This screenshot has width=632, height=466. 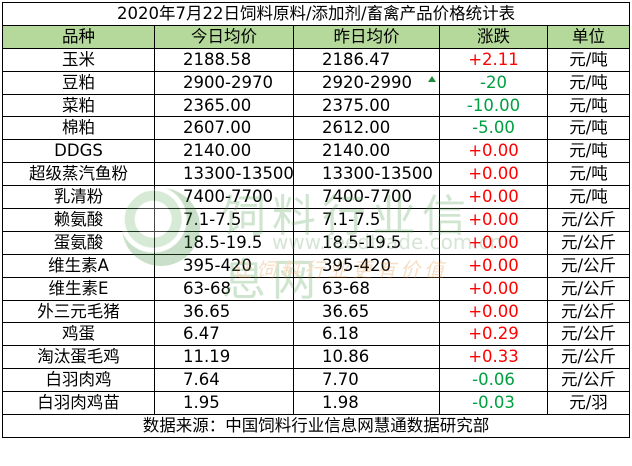 I want to click on cell-yesterday-price: 2375.00, so click(x=366, y=105).